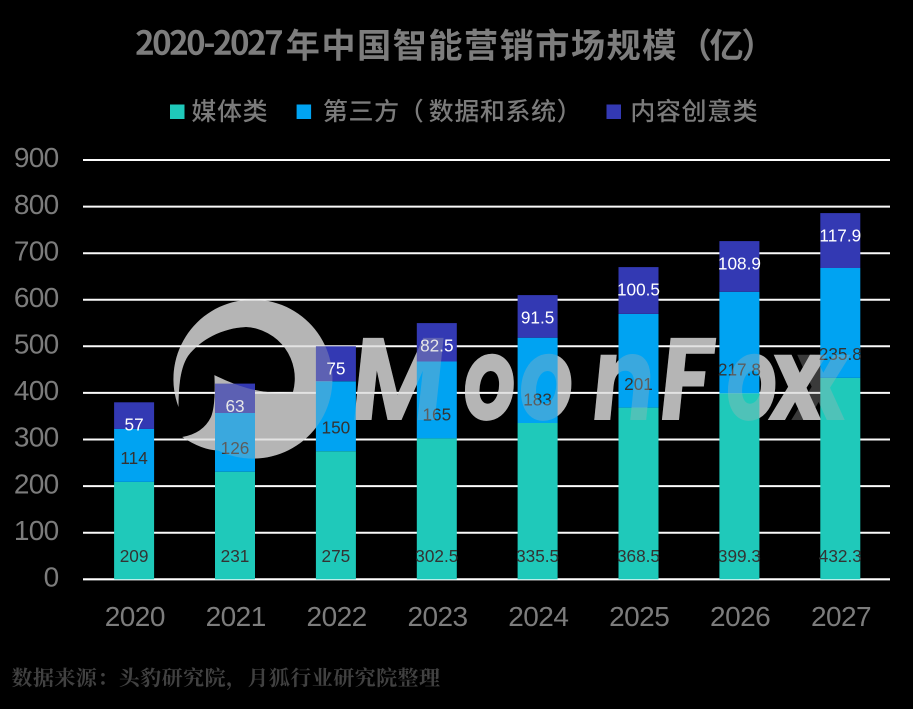 The width and height of the screenshot is (913, 709). What do you see at coordinates (840, 235) in the screenshot?
I see `svg-text: 117.9` at bounding box center [840, 235].